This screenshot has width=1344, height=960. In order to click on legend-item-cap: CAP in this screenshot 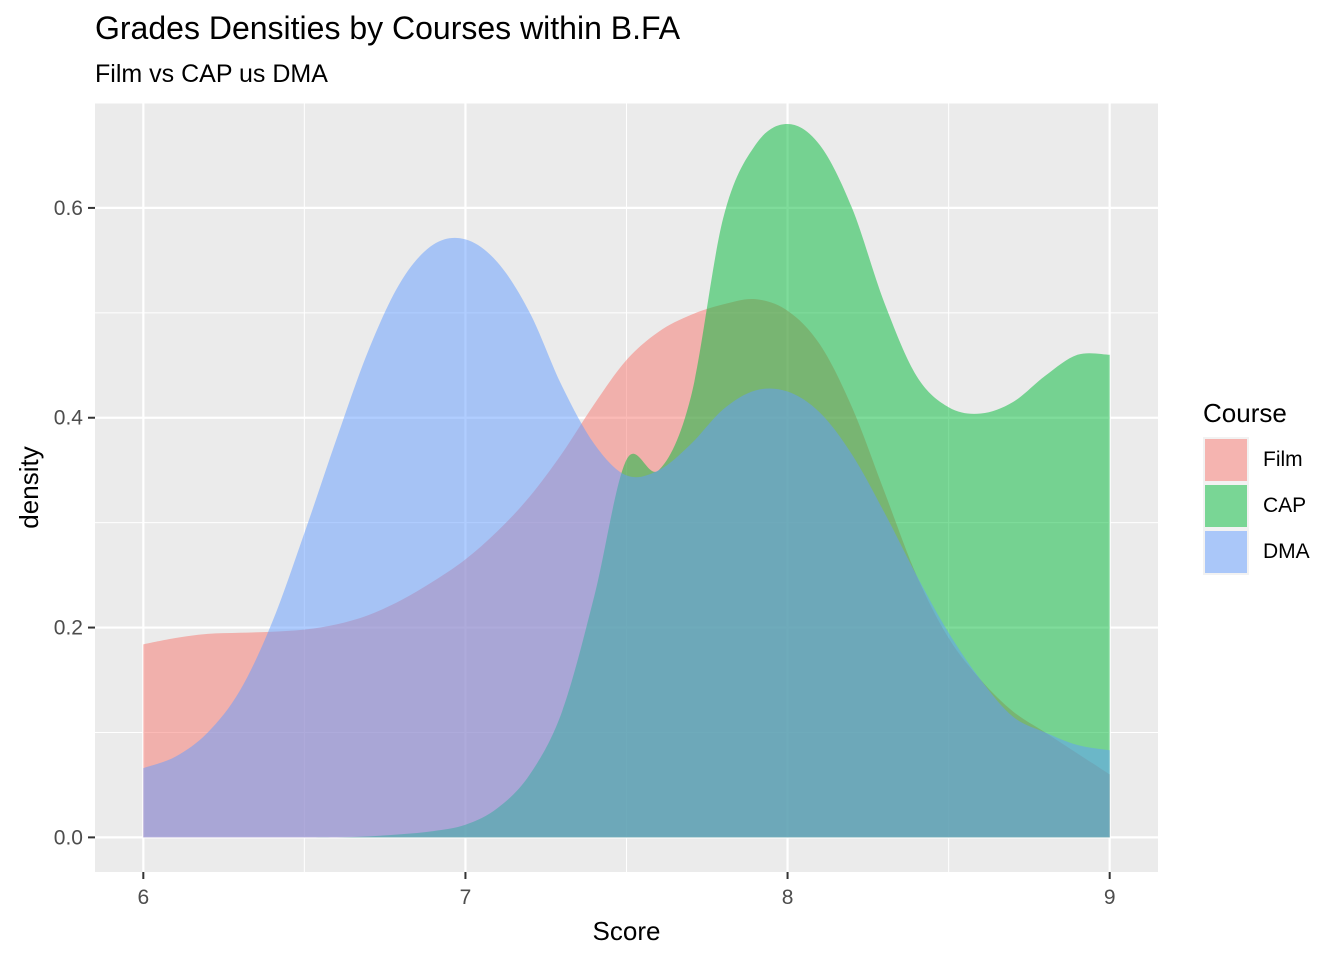, I will do `click(1256, 506)`.